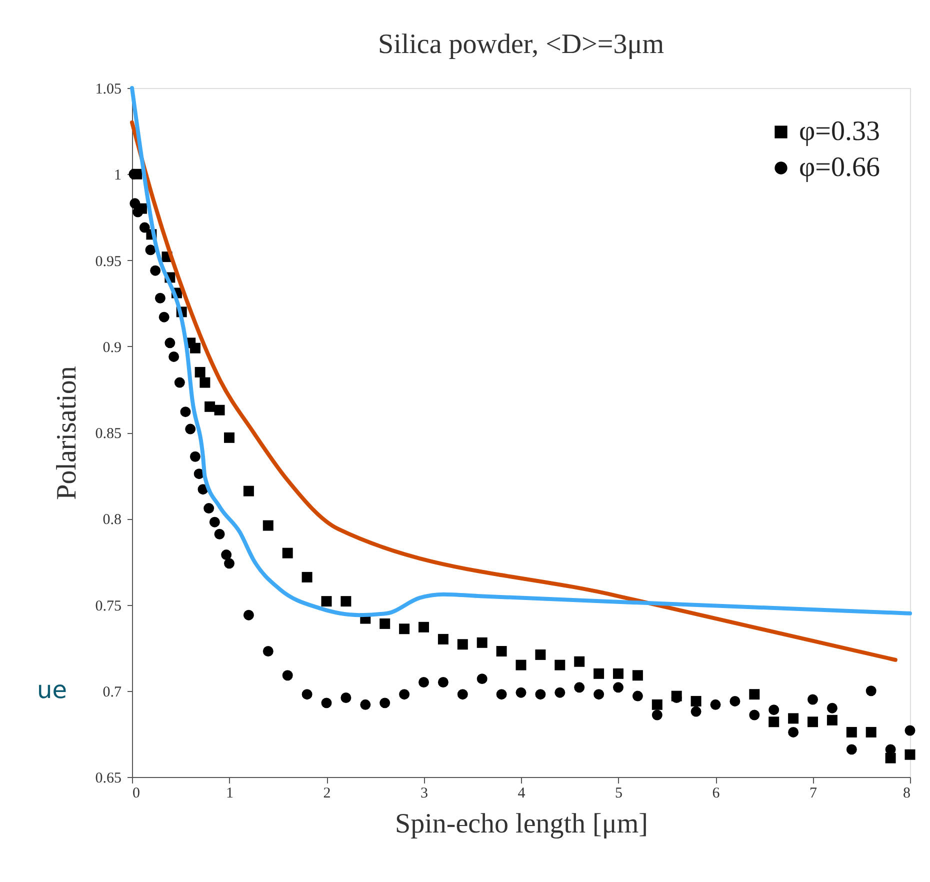 Image resolution: width=930 pixels, height=882 pixels. Describe the element at coordinates (112, 348) in the screenshot. I see `y-tick-label: 0.9` at that location.